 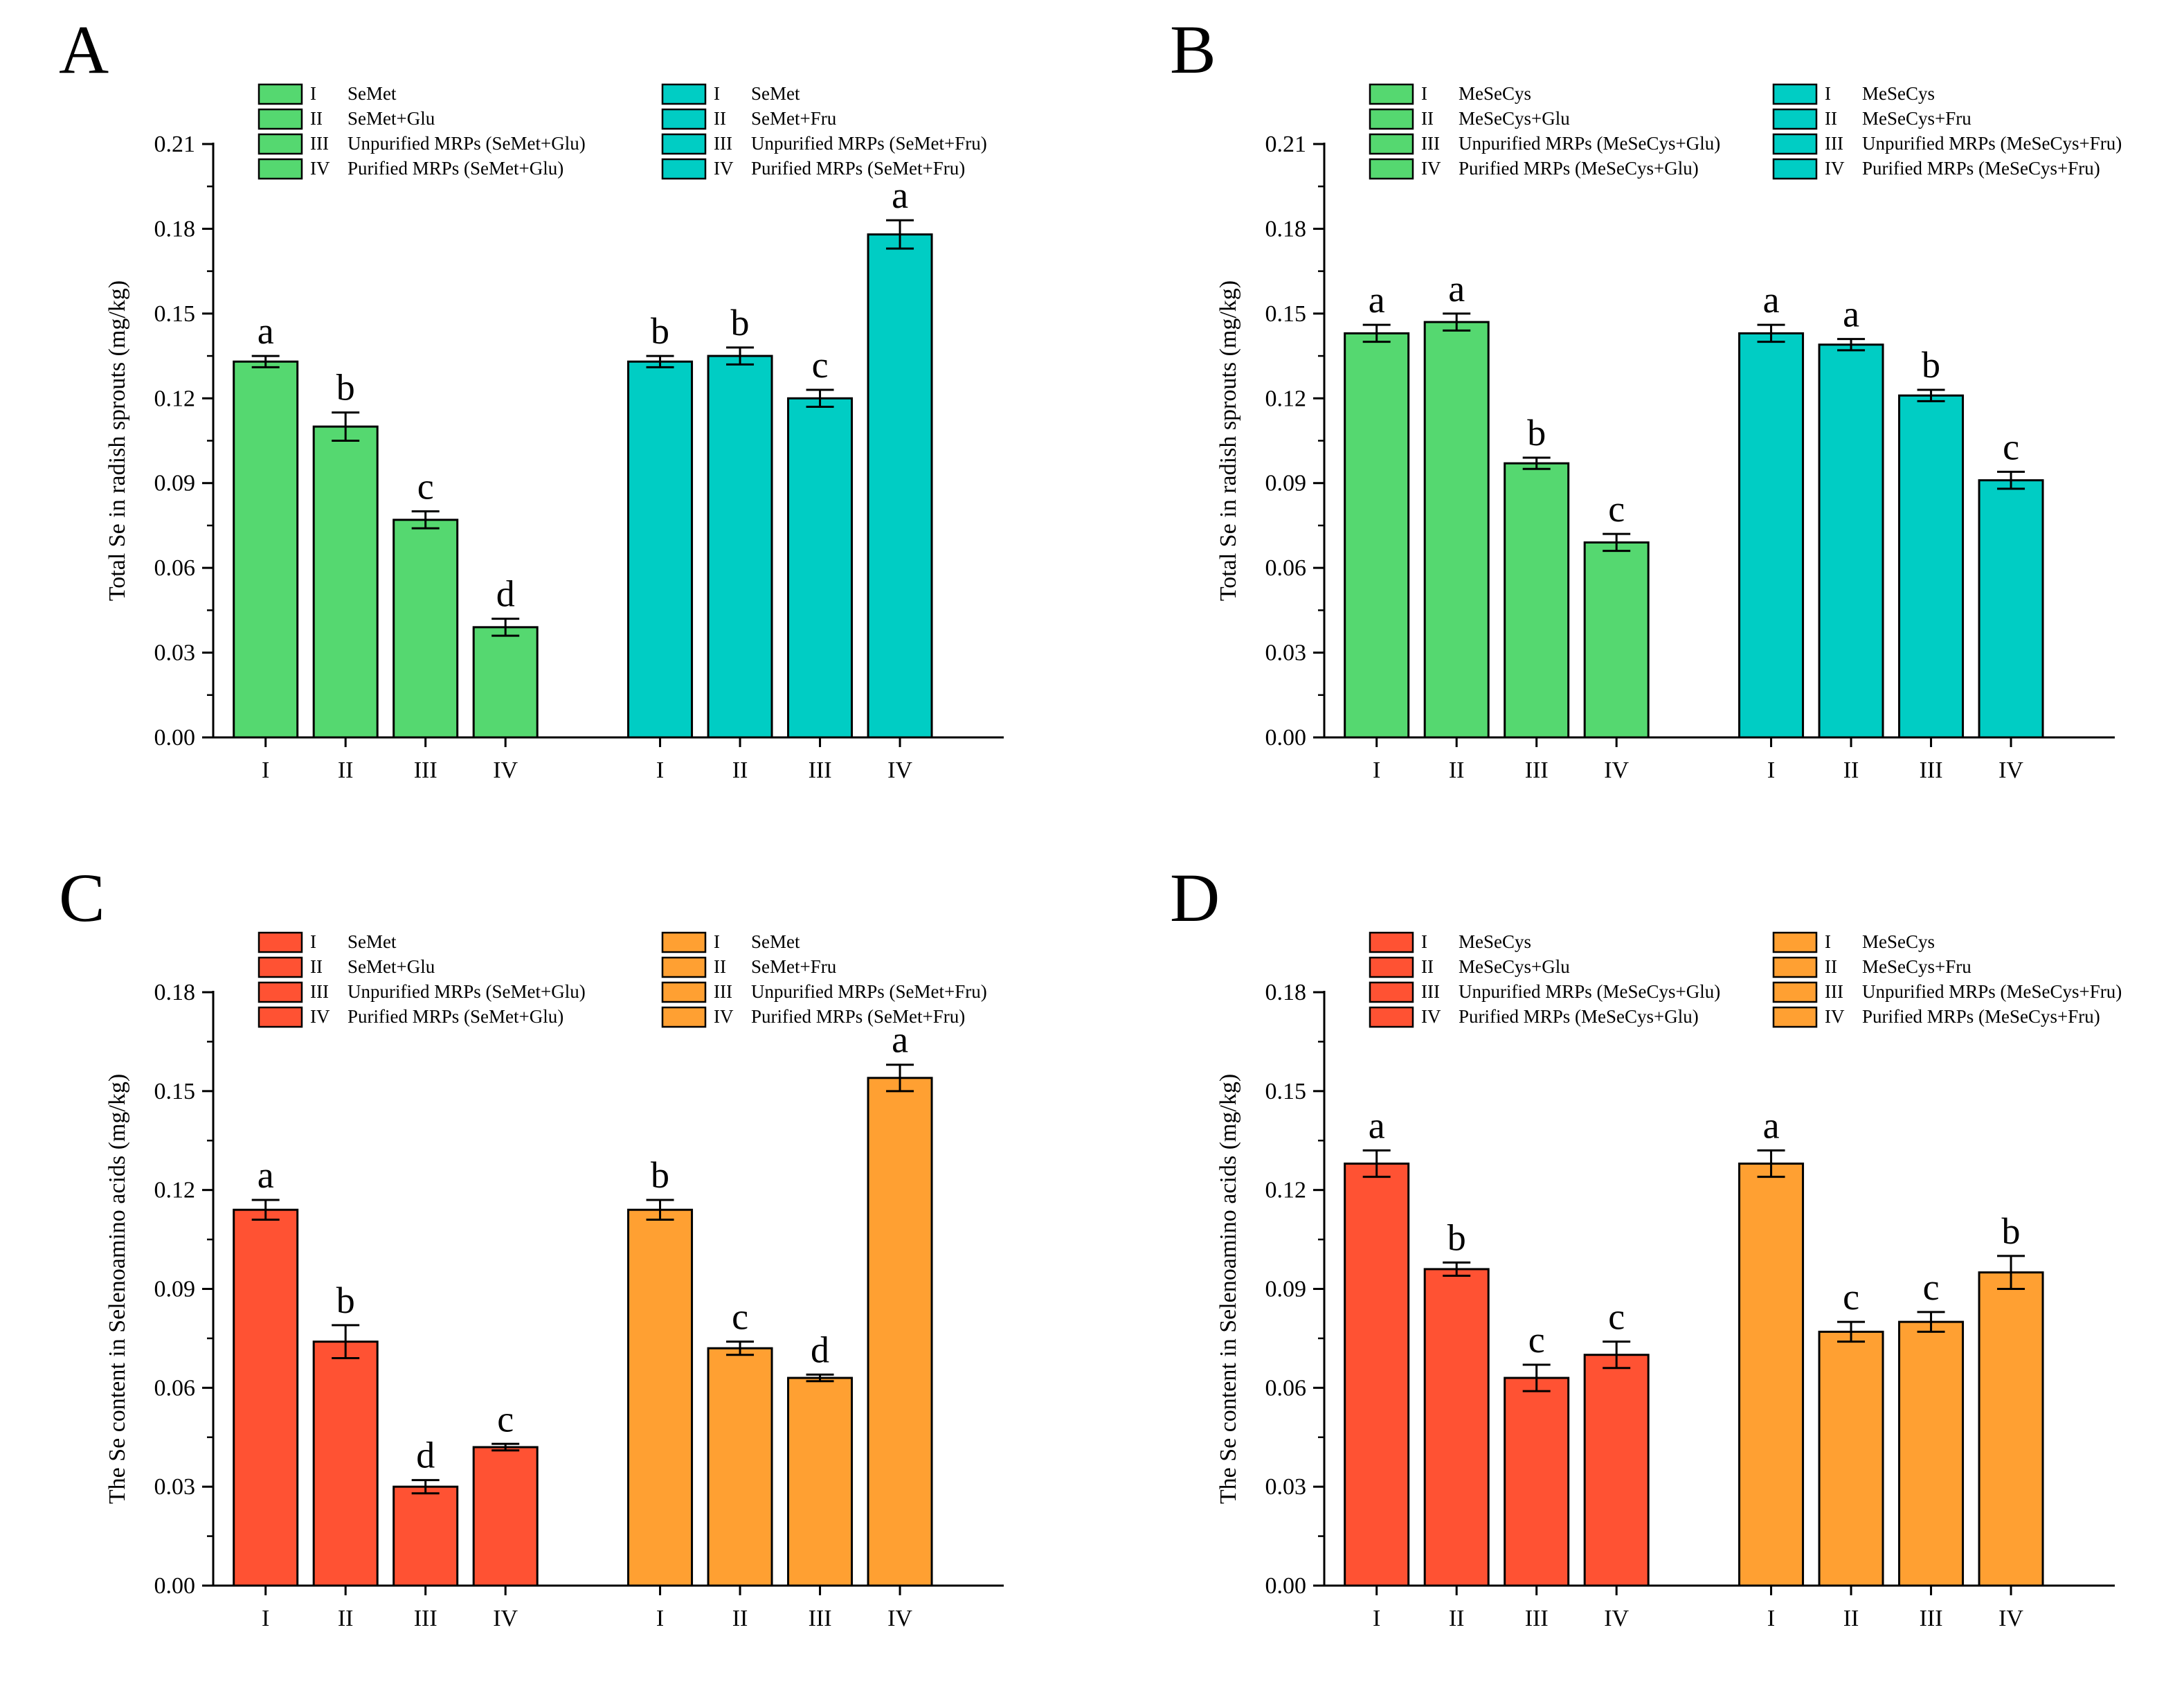 I want to click on legend-label: SeMet, so click(x=775, y=93).